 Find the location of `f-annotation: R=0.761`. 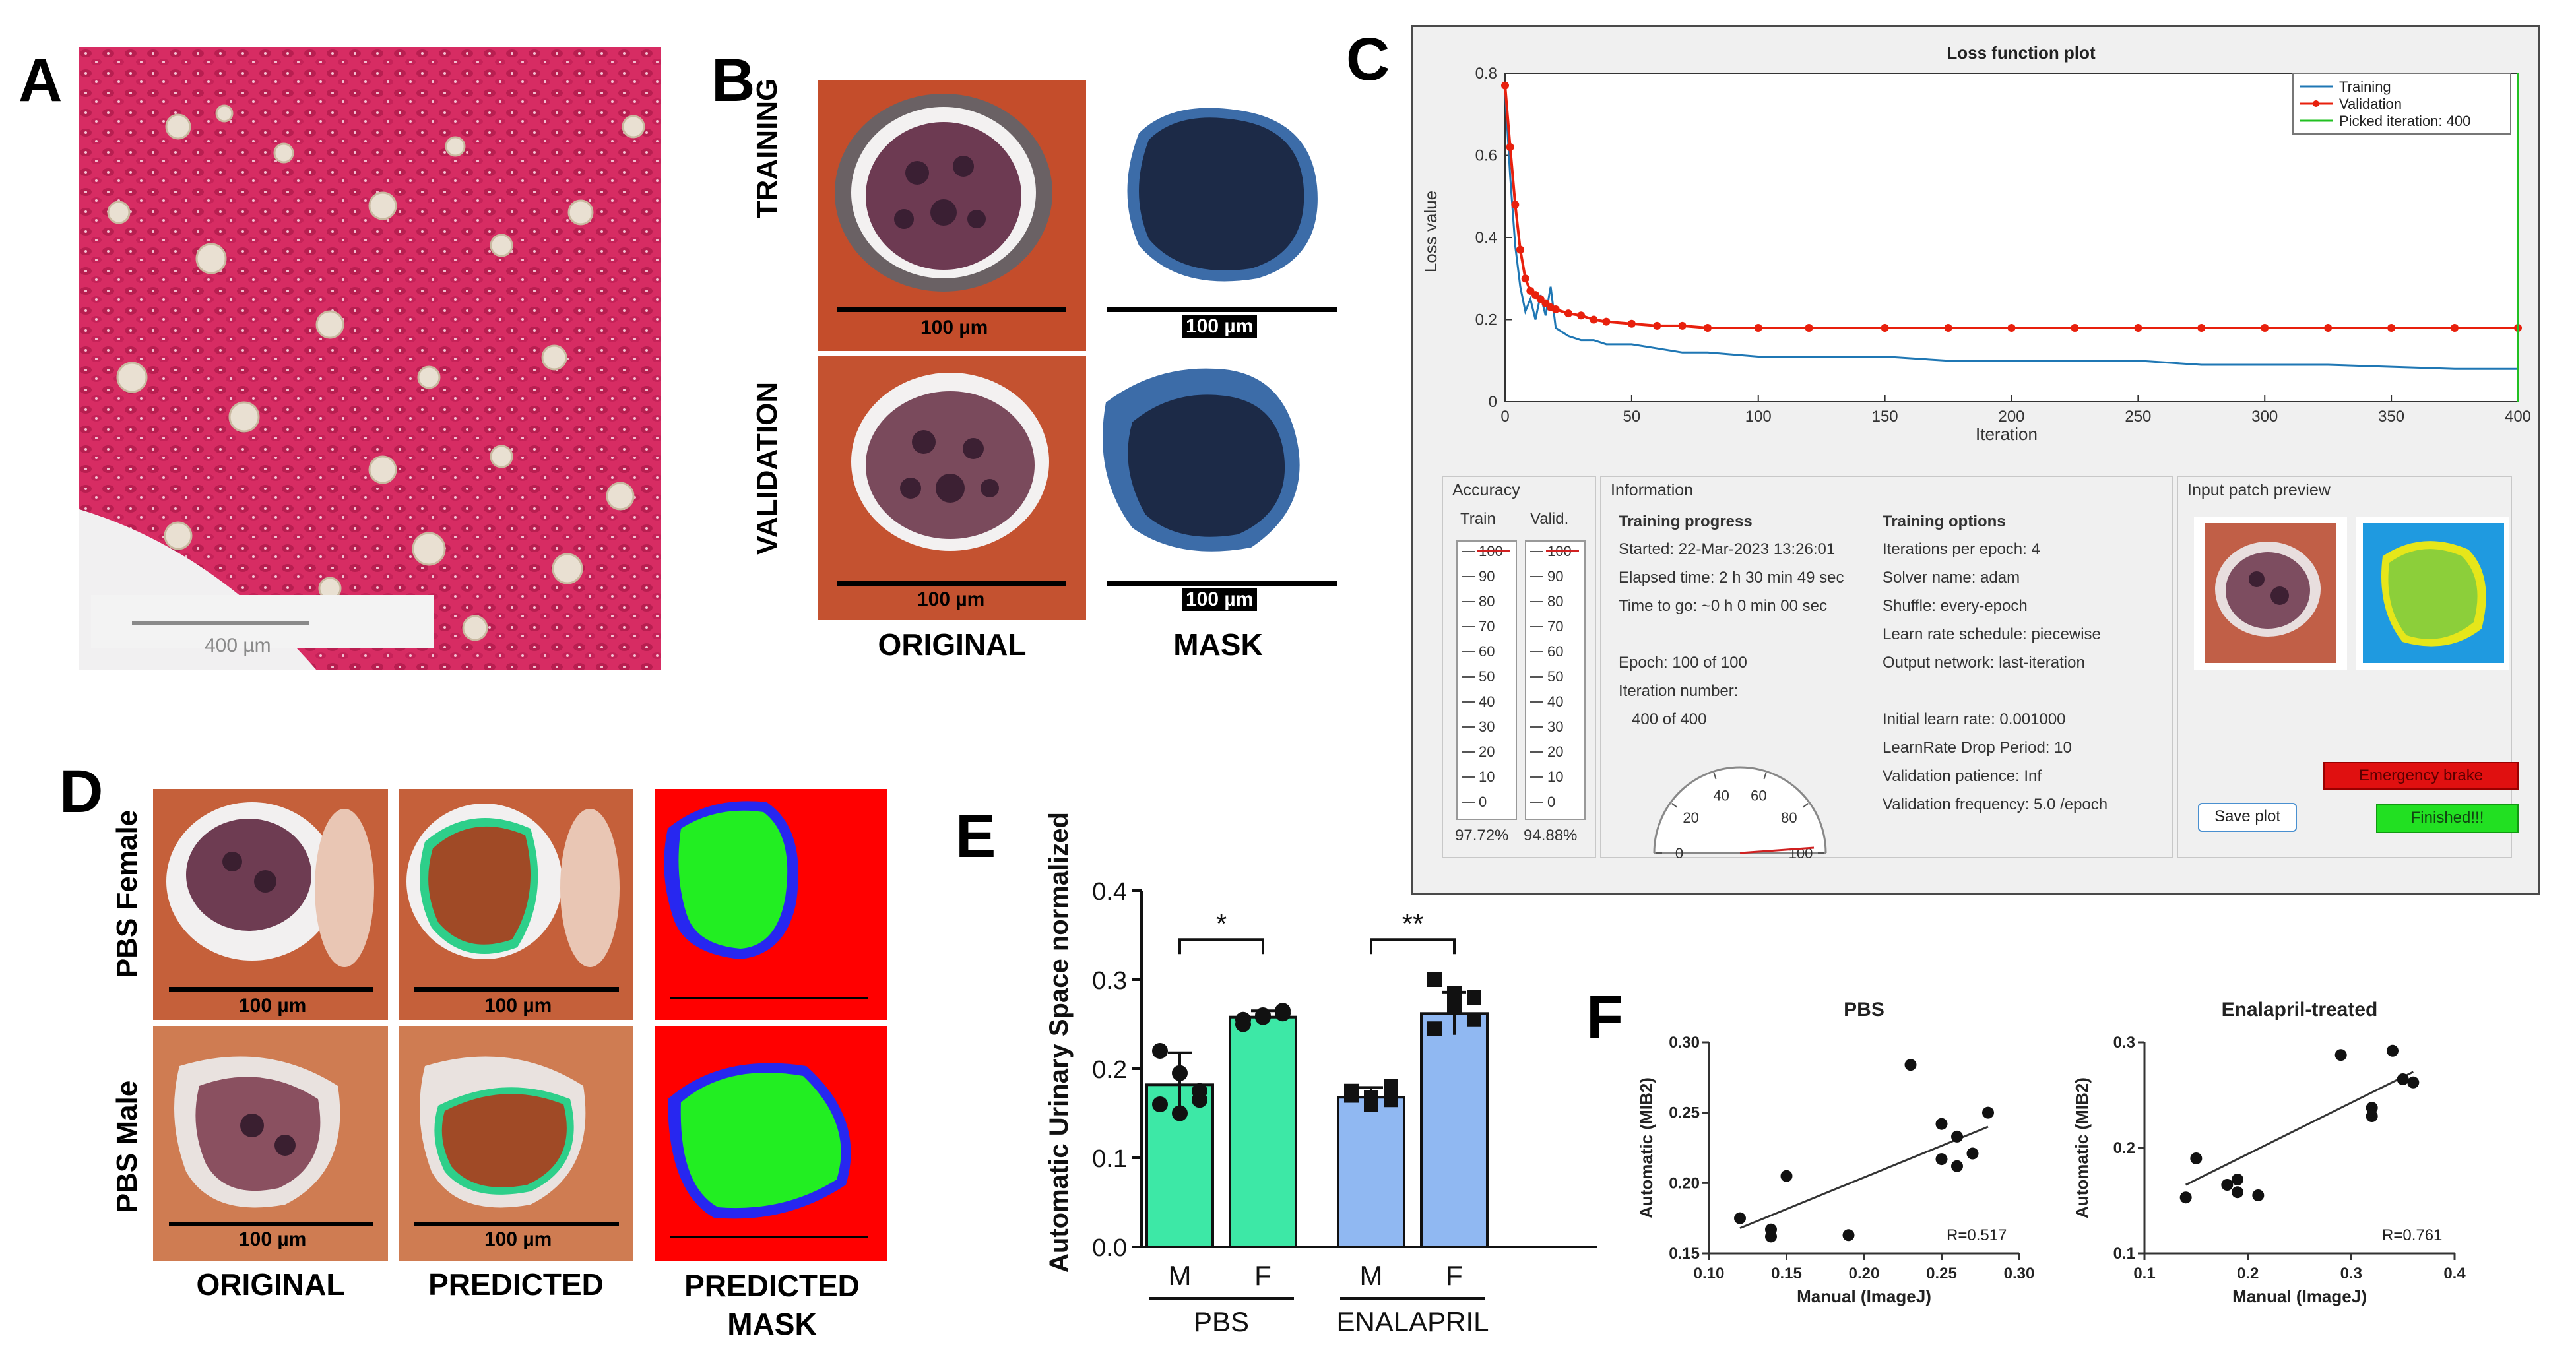

f-annotation: R=0.761 is located at coordinates (2412, 1235).